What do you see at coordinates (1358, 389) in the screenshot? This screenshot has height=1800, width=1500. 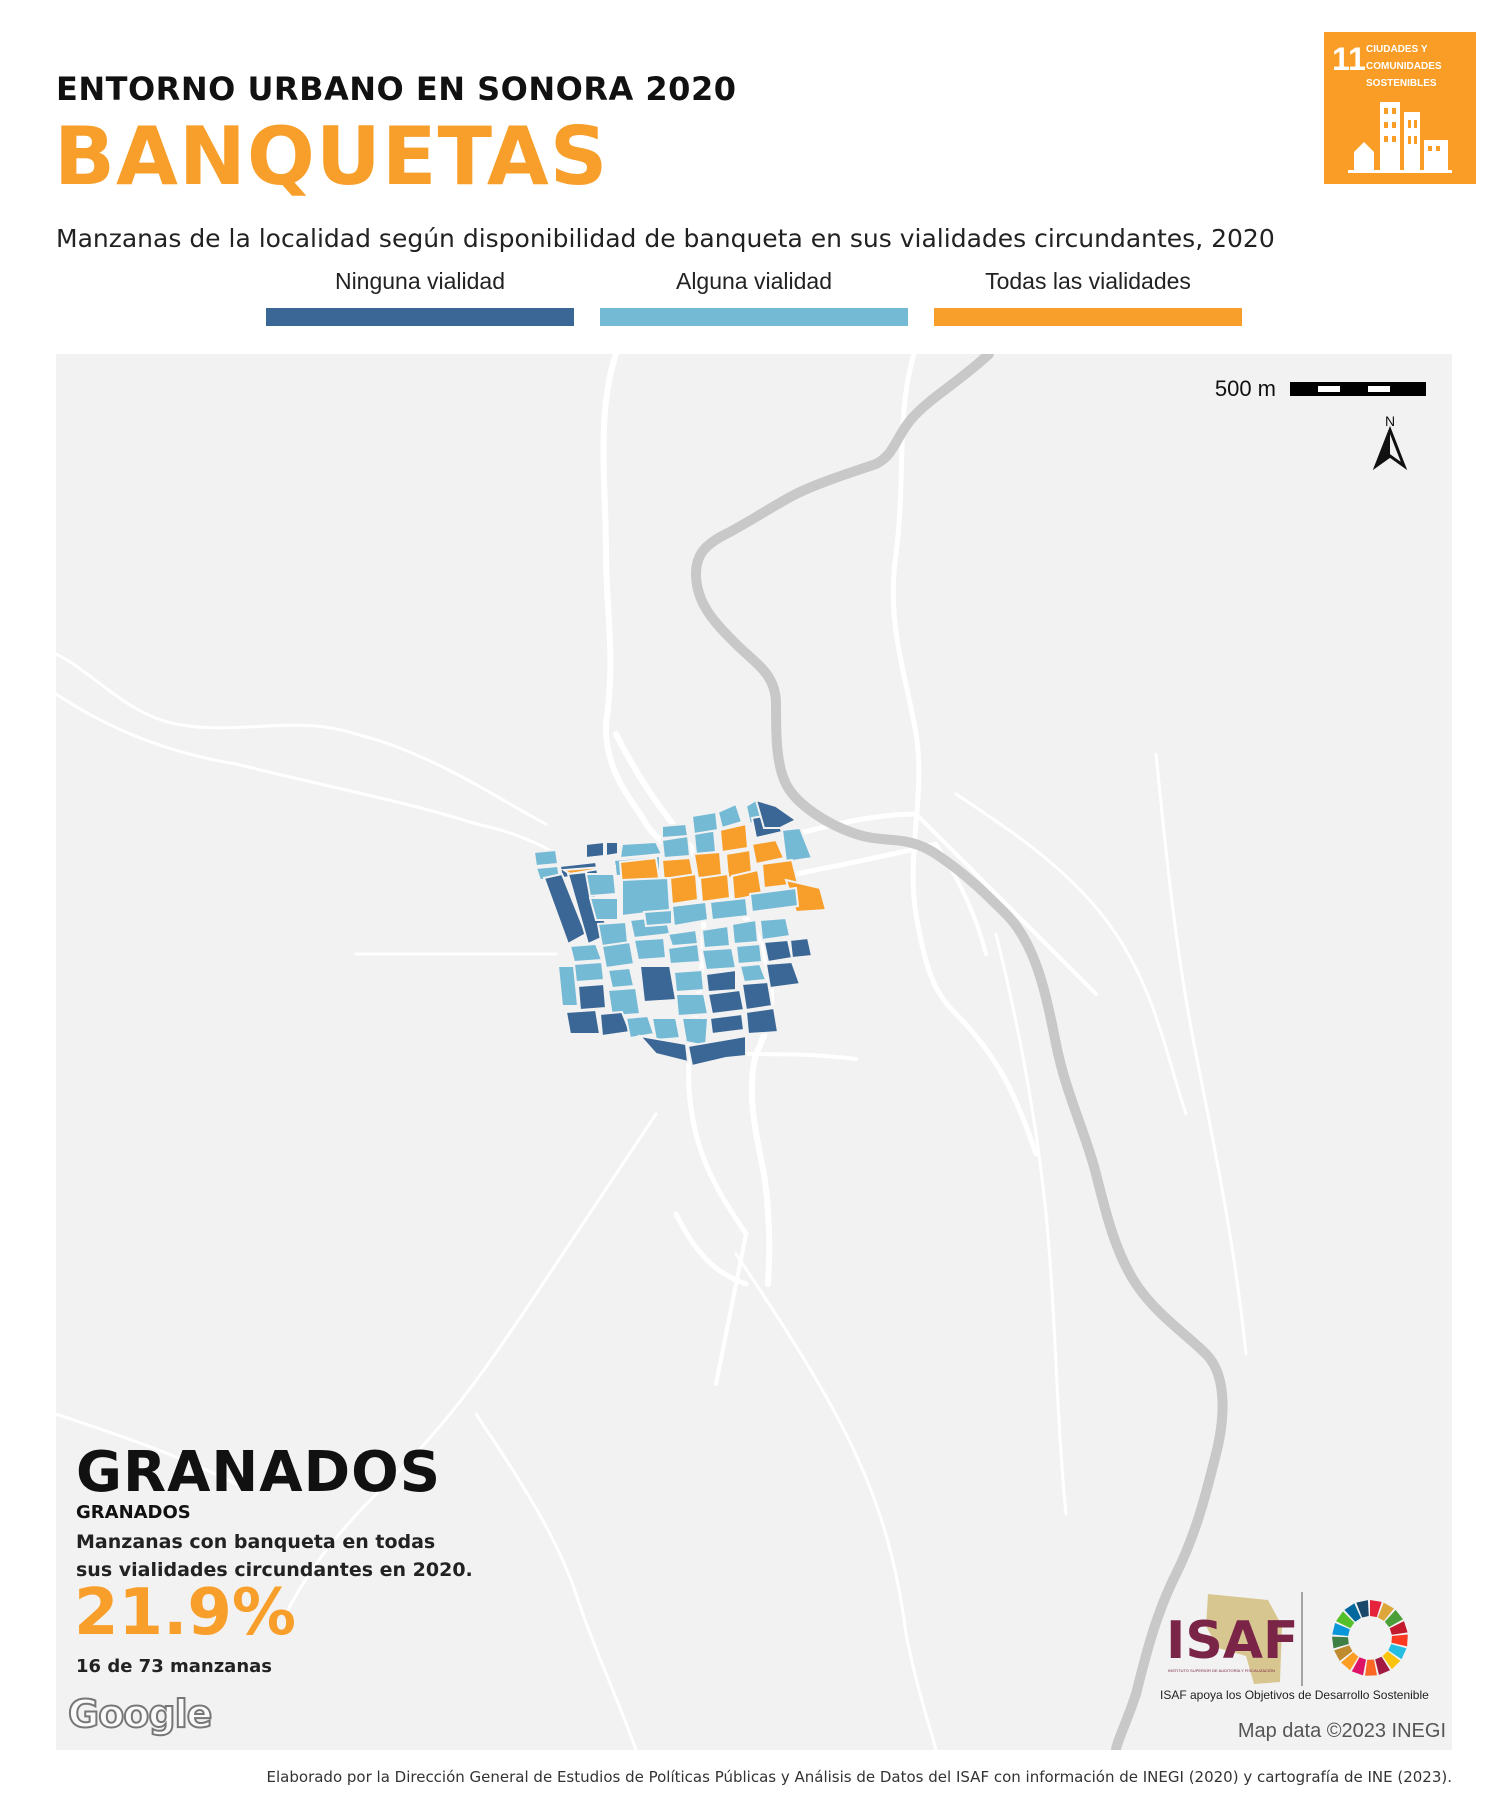 I see `scale-bar-icon` at bounding box center [1358, 389].